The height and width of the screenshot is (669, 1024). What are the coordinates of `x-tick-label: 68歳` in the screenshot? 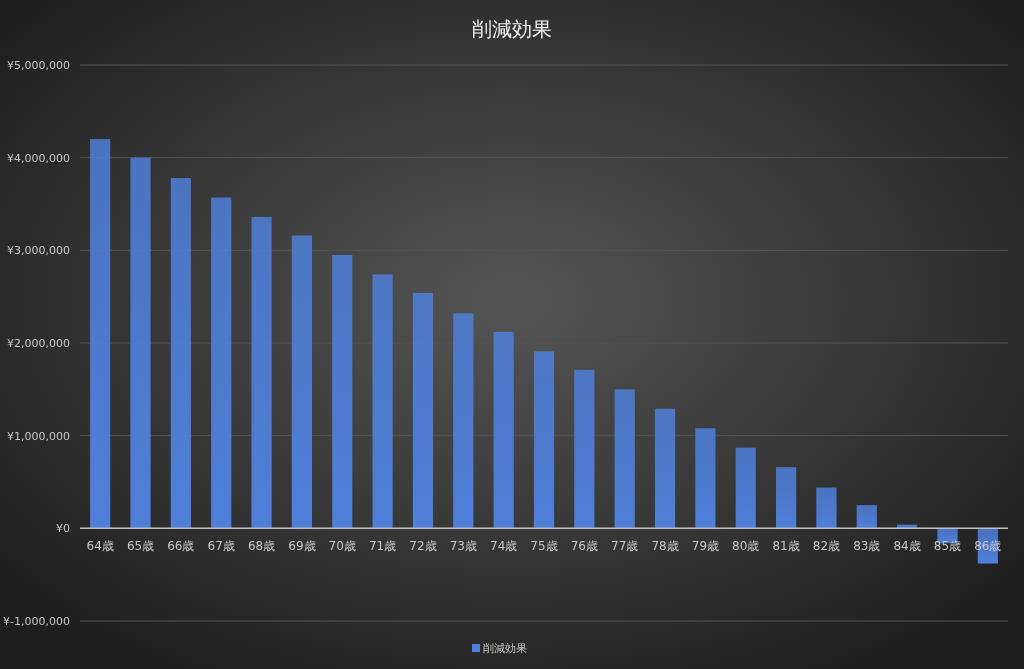 It's located at (261, 546).